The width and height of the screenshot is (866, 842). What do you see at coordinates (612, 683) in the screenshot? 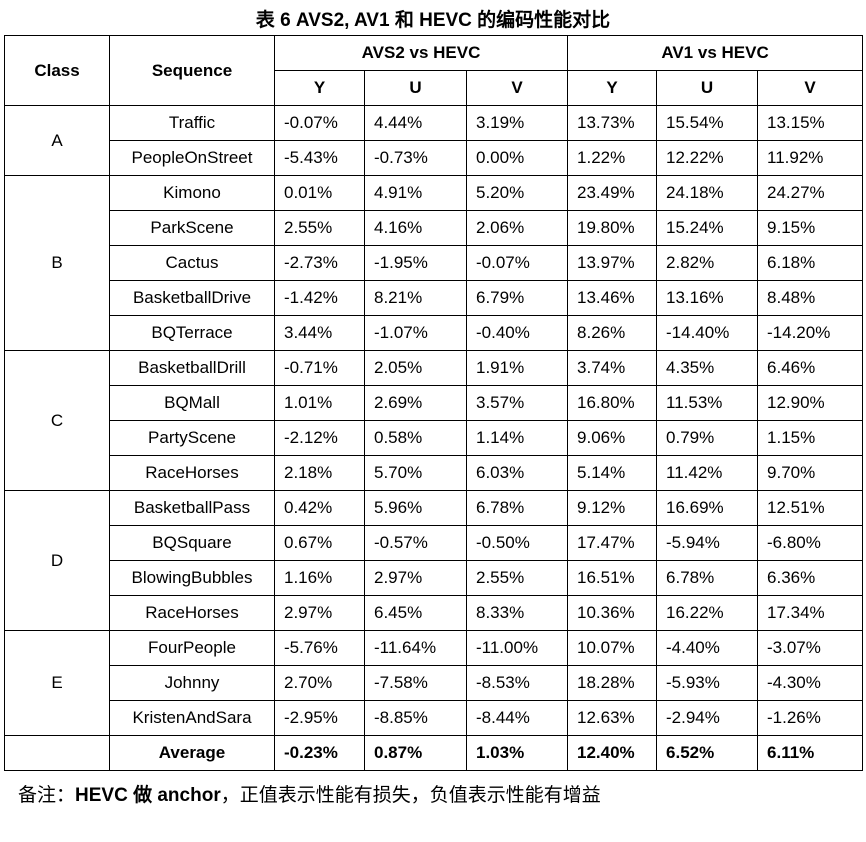
I see `value-cell: 18.28%` at bounding box center [612, 683].